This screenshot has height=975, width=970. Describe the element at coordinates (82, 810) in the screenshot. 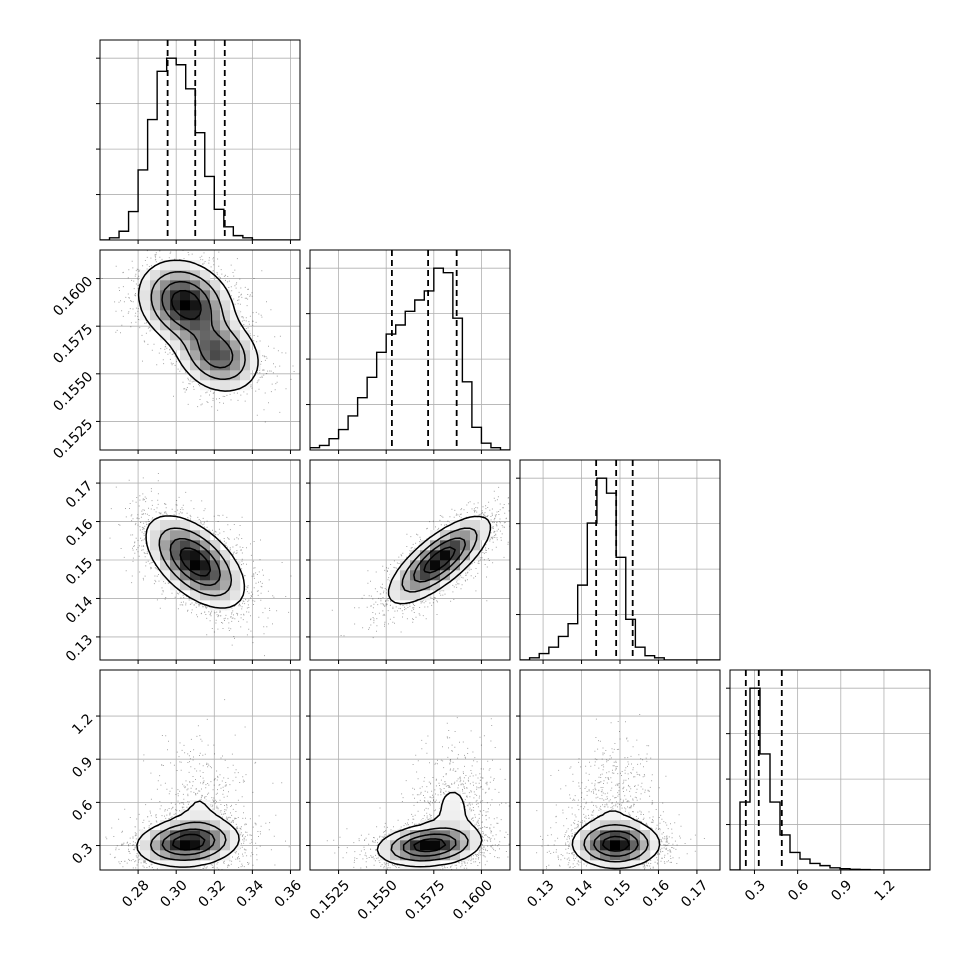

I see `y-tick-label: 0.6` at that location.